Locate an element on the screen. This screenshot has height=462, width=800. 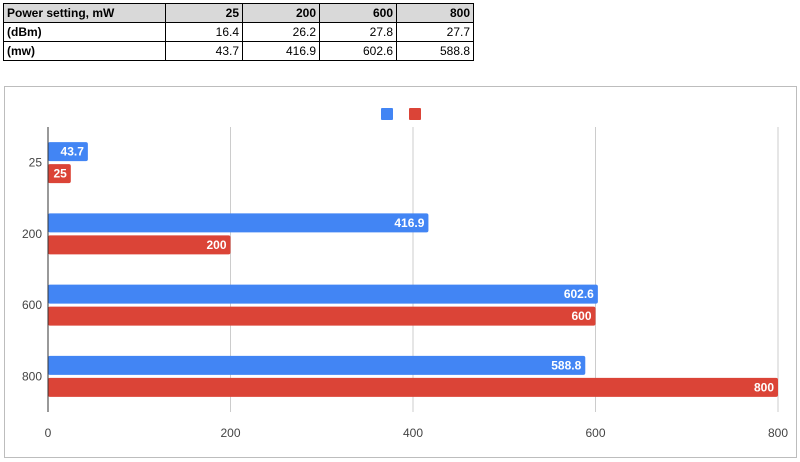
table-cell: 602.6 is located at coordinates (358, 51).